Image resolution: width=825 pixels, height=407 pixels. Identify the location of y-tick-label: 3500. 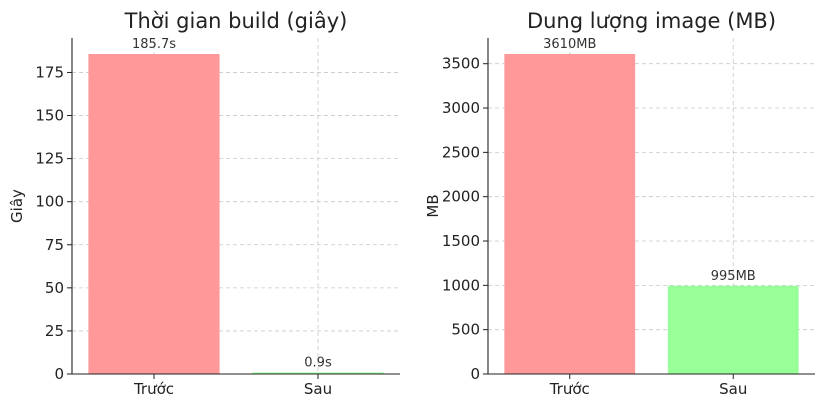
(461, 64).